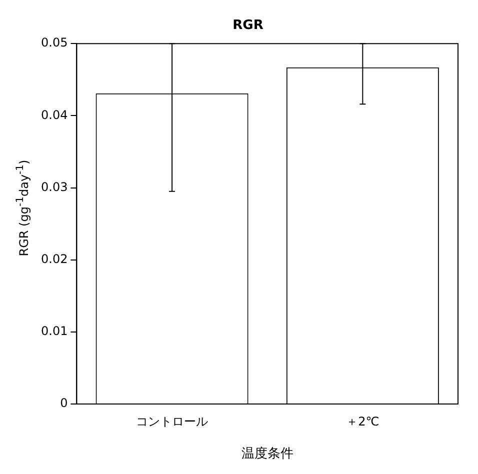 The height and width of the screenshot is (474, 478). What do you see at coordinates (267, 454) in the screenshot?
I see `x-axis-title: 温度条件` at bounding box center [267, 454].